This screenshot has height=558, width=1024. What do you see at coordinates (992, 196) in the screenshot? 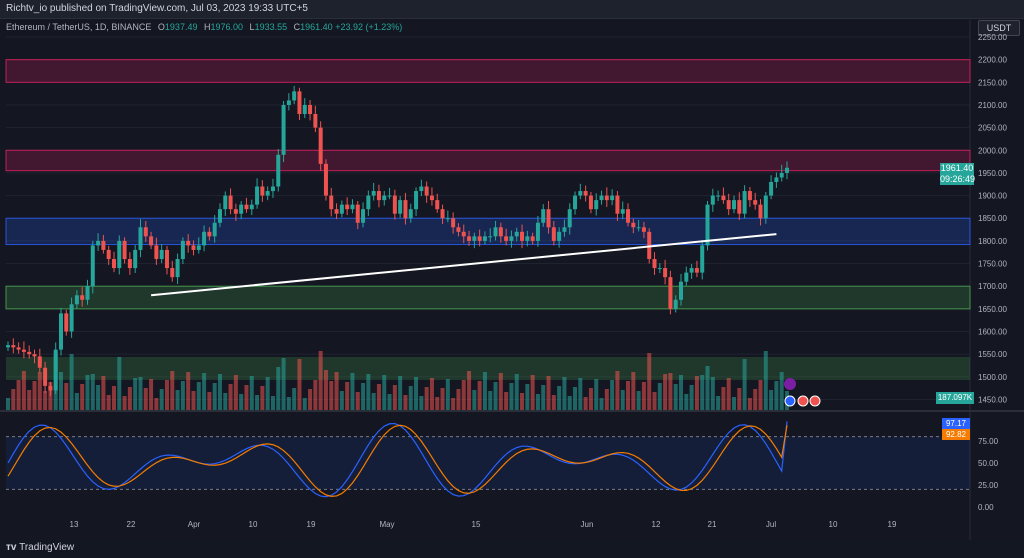
I see `y-tick-label: 1900.00` at bounding box center [992, 196].